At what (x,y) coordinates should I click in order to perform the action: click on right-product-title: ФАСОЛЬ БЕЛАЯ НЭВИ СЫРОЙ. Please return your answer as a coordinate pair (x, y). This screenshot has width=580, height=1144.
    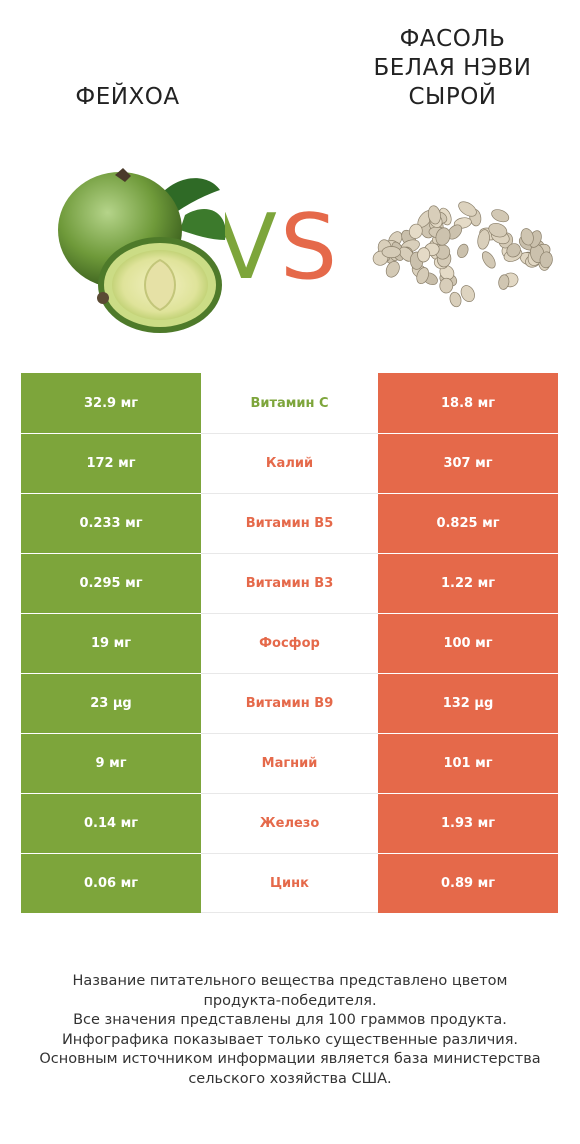
    Looking at the image, I should click on (452, 68).